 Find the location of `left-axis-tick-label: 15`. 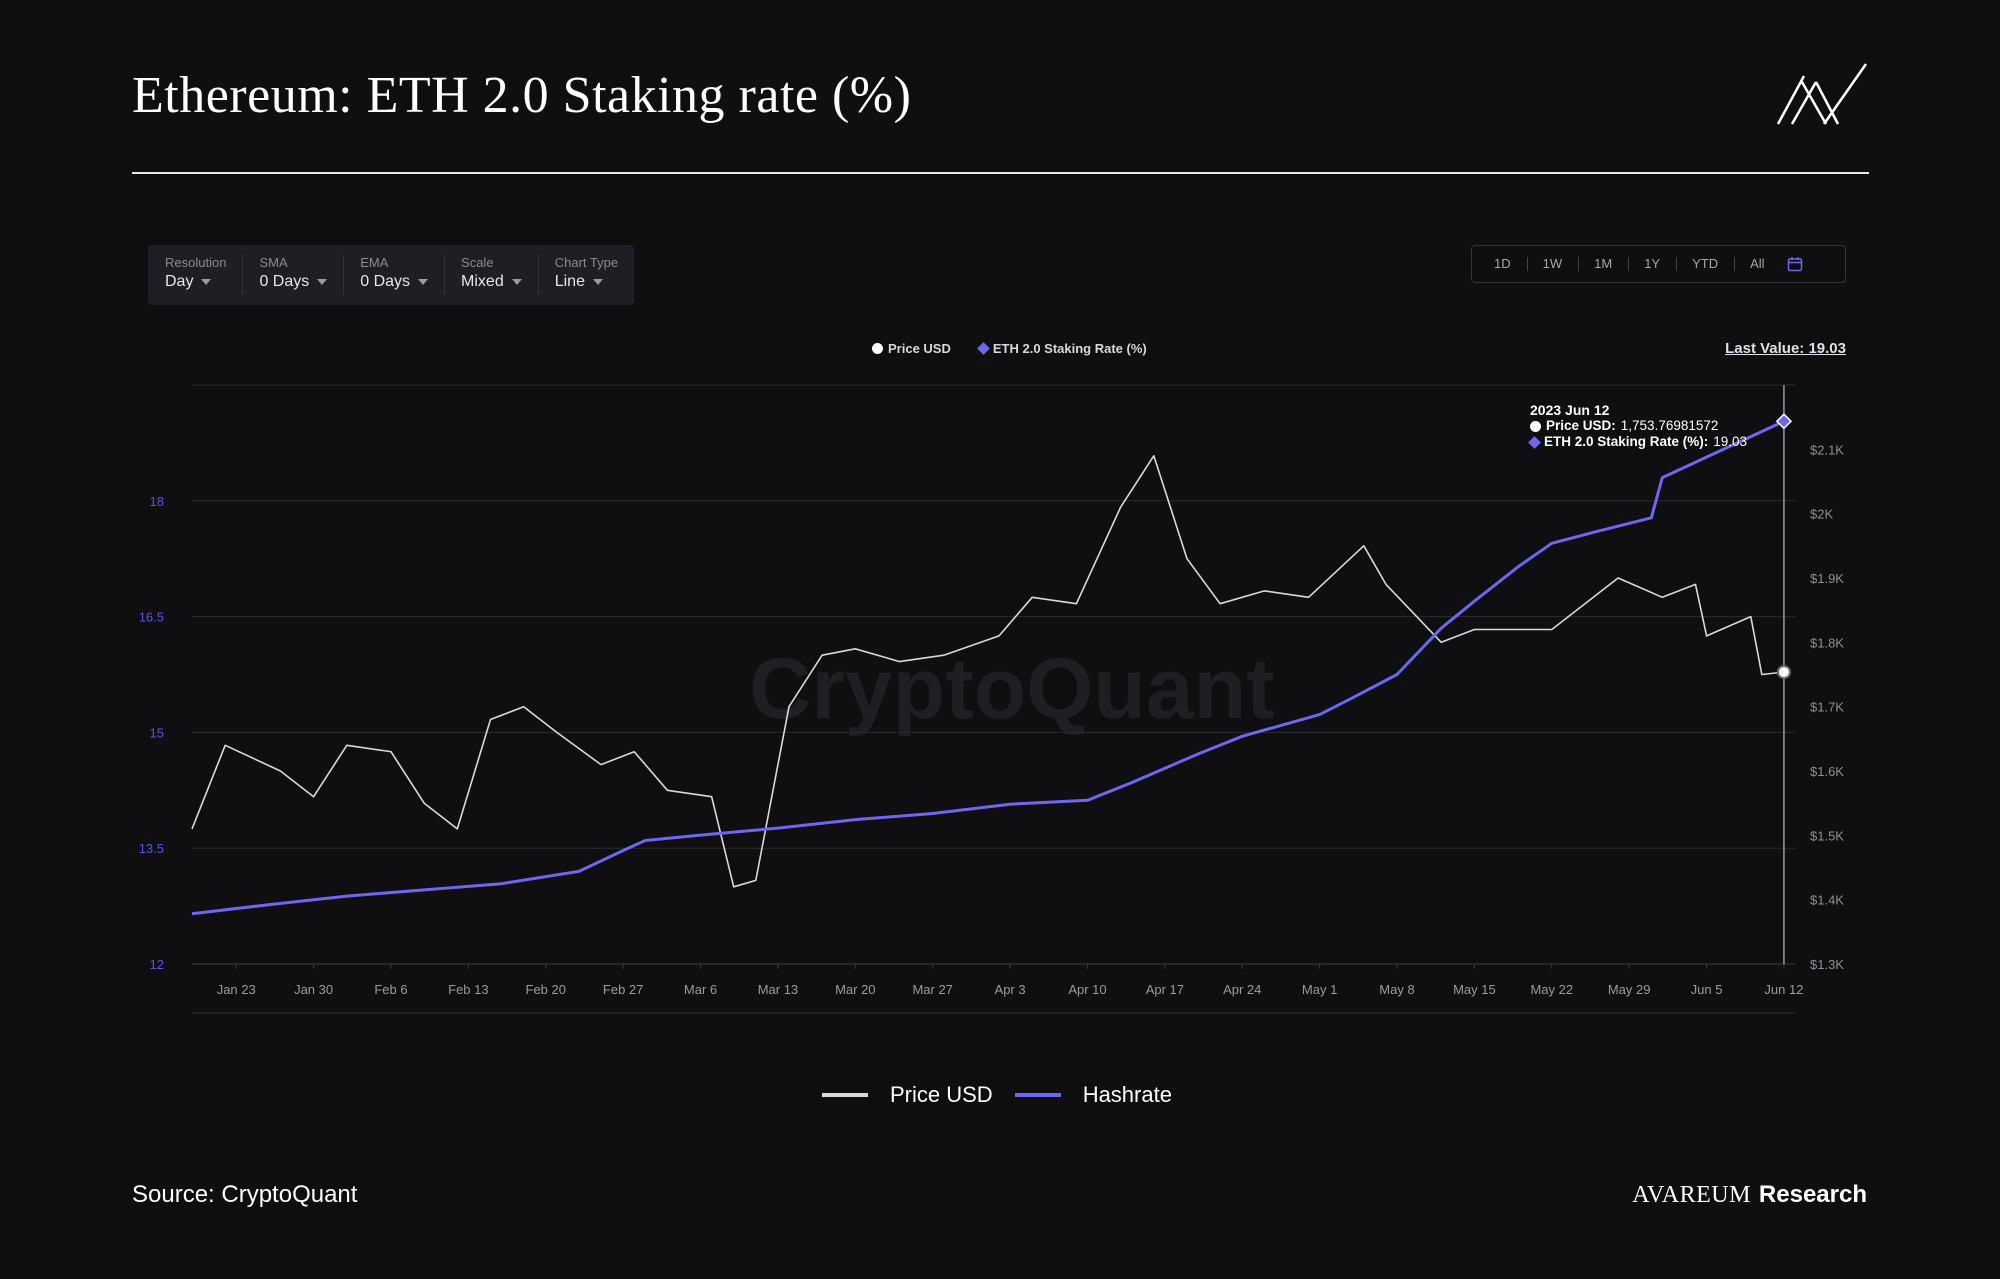

left-axis-tick-label: 15 is located at coordinates (157, 732).